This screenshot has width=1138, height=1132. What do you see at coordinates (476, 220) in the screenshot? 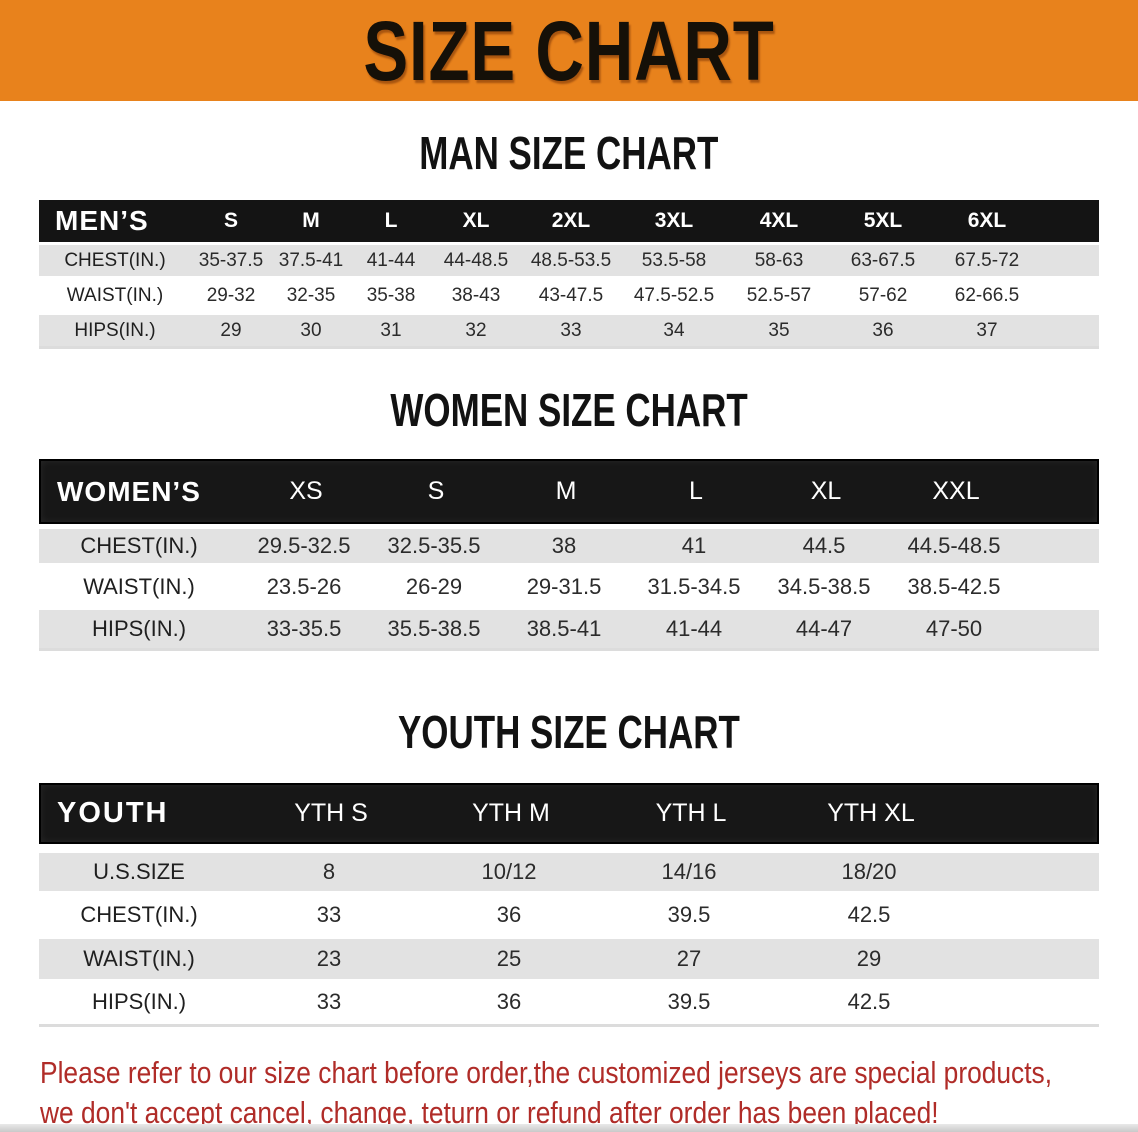
I see `size-column-header: XL` at bounding box center [476, 220].